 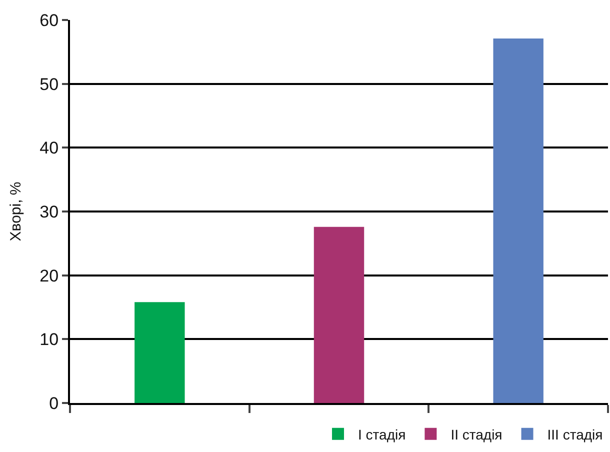 I want to click on y-tick-label: 10, so click(x=49, y=340).